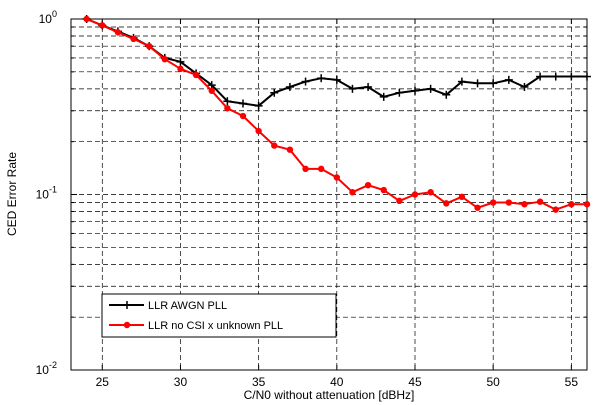 The width and height of the screenshot is (593, 405). I want to click on x-tick-label: 40, so click(337, 382).